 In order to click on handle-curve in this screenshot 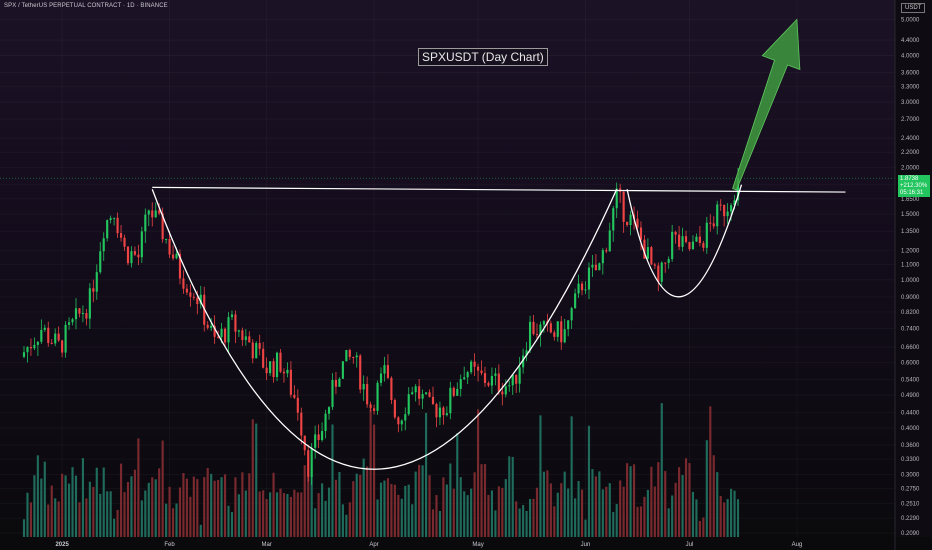, I will do `click(684, 241)`.